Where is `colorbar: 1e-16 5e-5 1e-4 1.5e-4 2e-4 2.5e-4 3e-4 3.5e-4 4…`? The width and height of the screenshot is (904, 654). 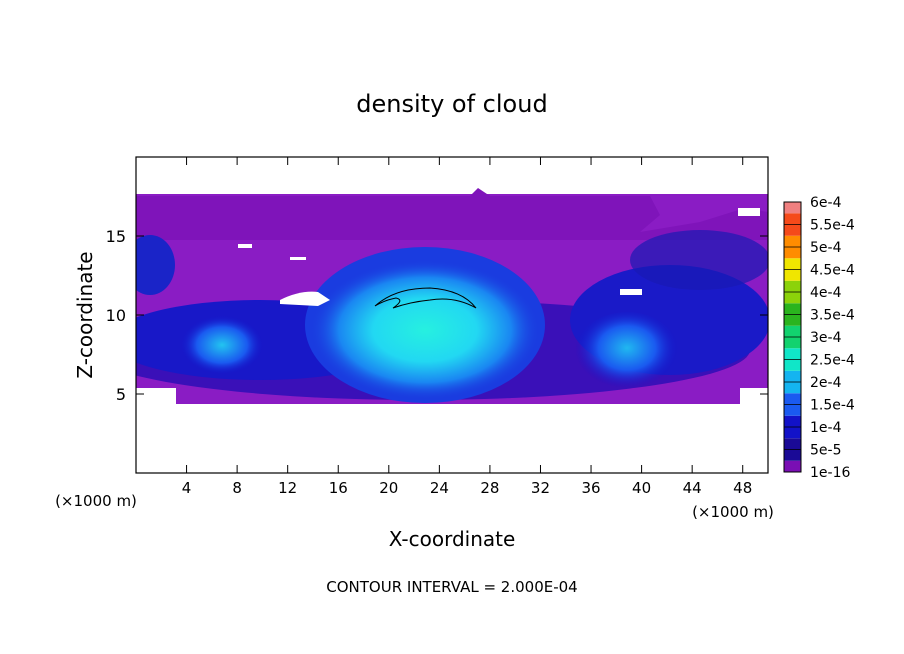
colorbar: 1e-16 5e-5 1e-4 1.5e-4 2e-4 2.5e-4 3e-4 3.5e-4 4… is located at coordinates (819, 338).